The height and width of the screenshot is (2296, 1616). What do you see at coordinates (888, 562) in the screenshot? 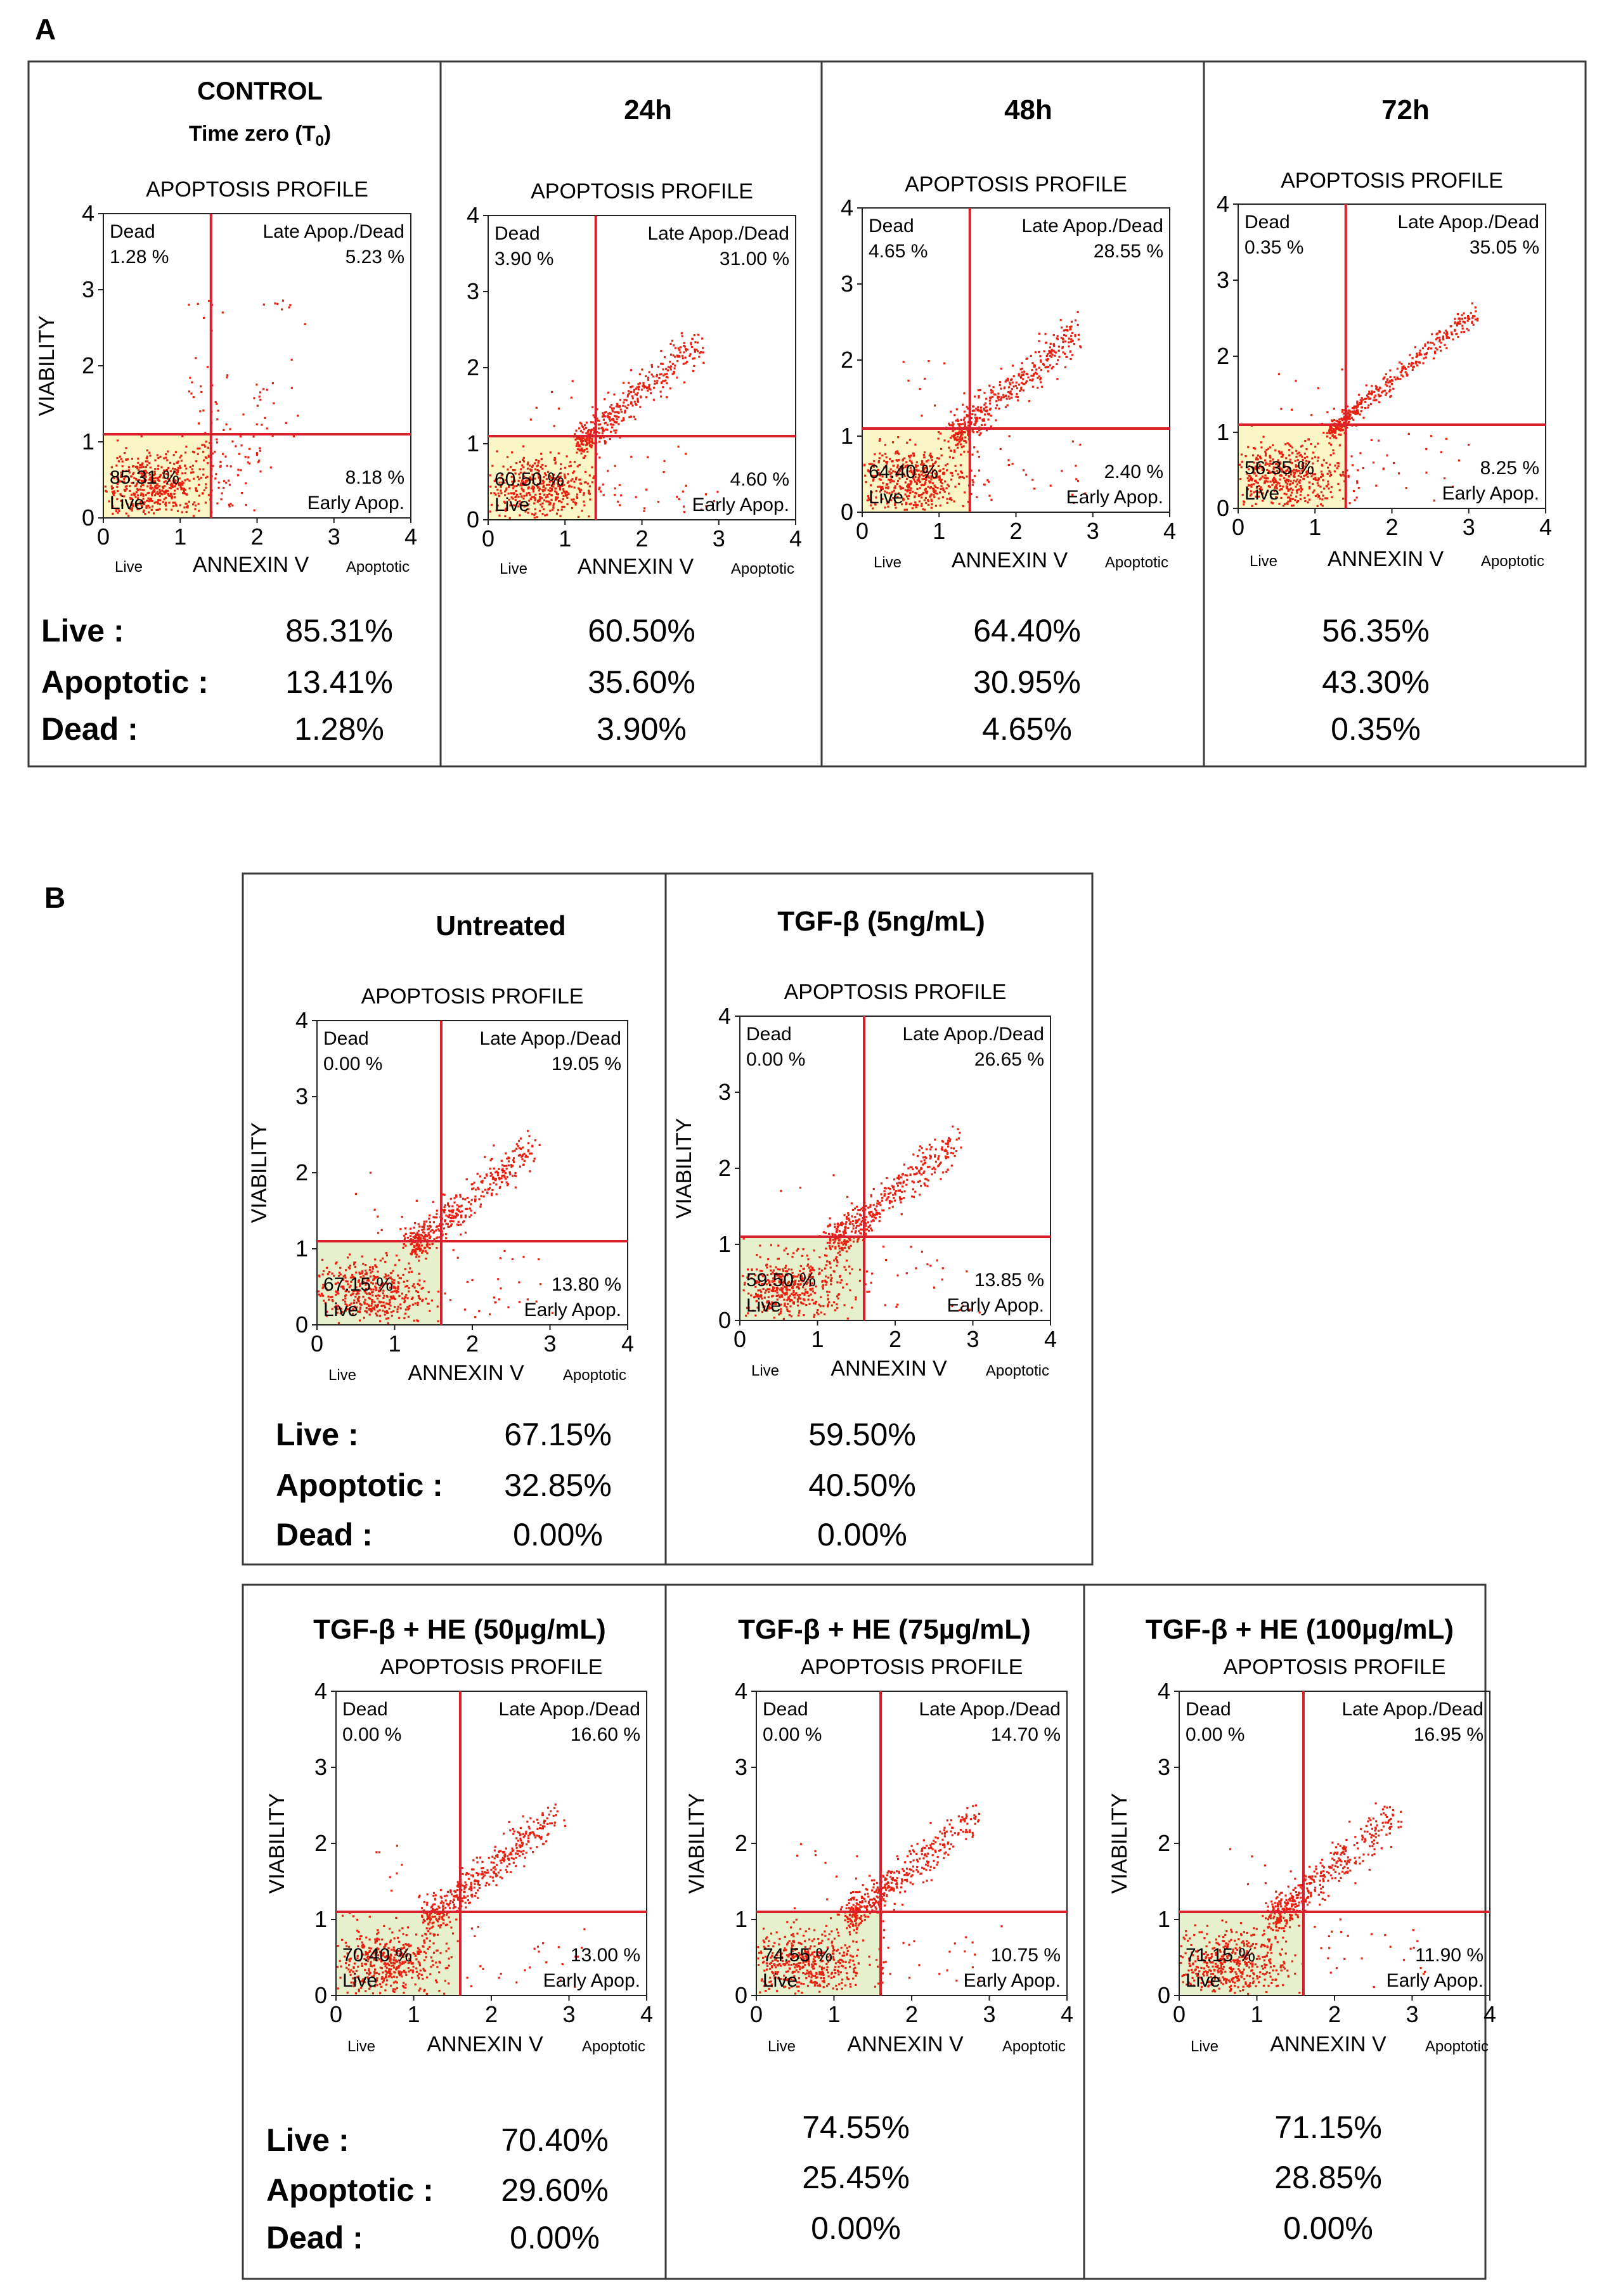
I see `x-axis-hint-live: Live` at bounding box center [888, 562].